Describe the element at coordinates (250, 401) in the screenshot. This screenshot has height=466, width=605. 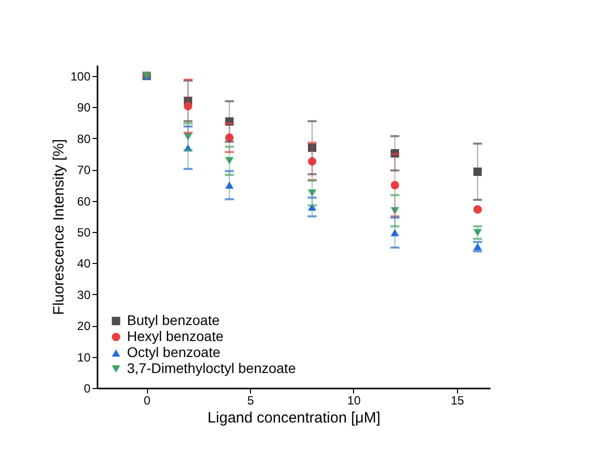
I see `x-tick-label: 5` at that location.